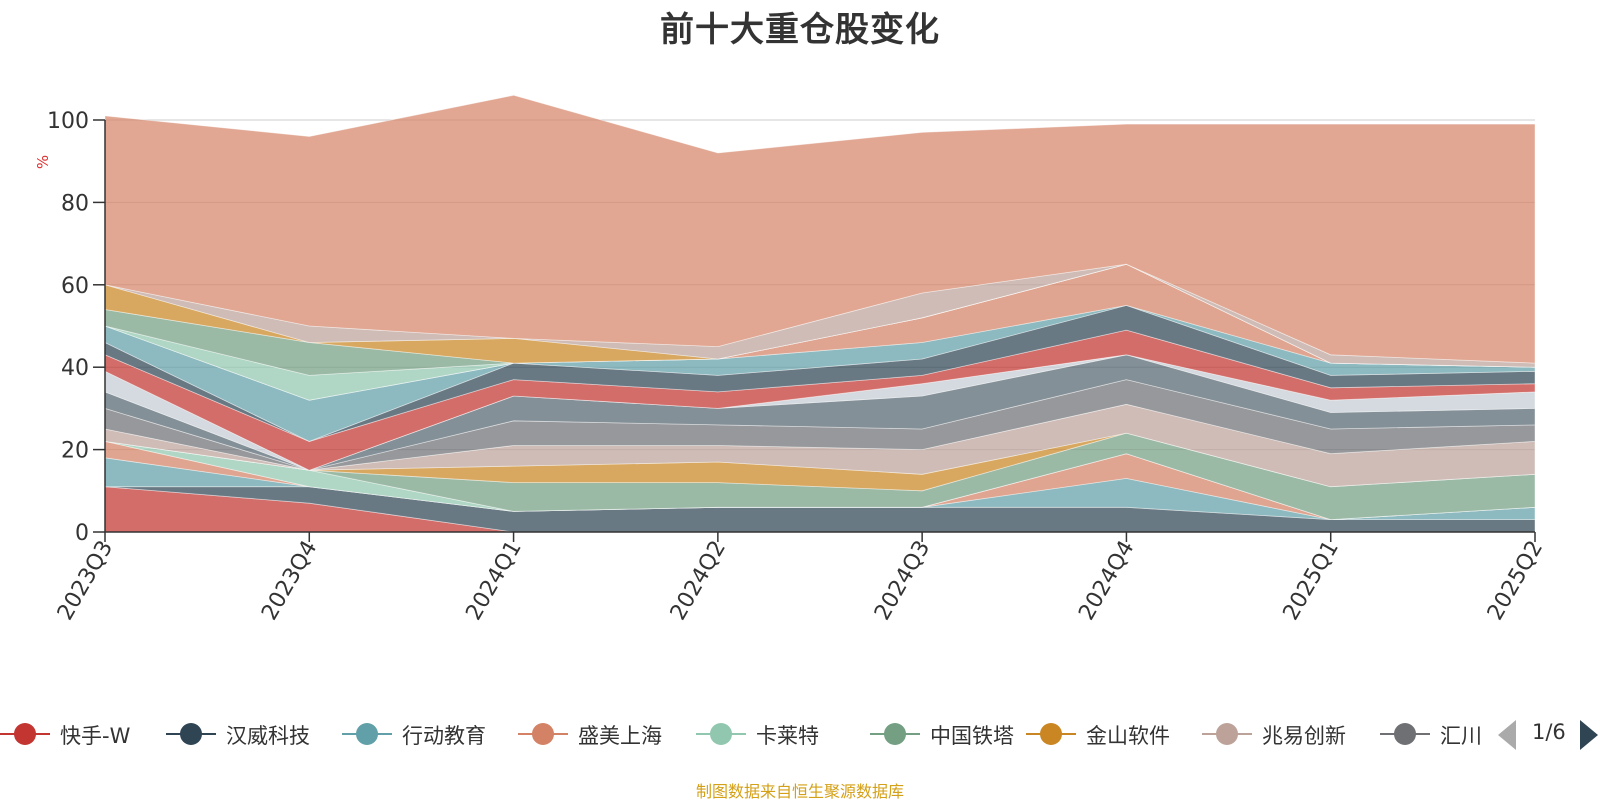 The image size is (1600, 802). What do you see at coordinates (972, 736) in the screenshot?
I see `legend-label: 中国铁塔` at bounding box center [972, 736].